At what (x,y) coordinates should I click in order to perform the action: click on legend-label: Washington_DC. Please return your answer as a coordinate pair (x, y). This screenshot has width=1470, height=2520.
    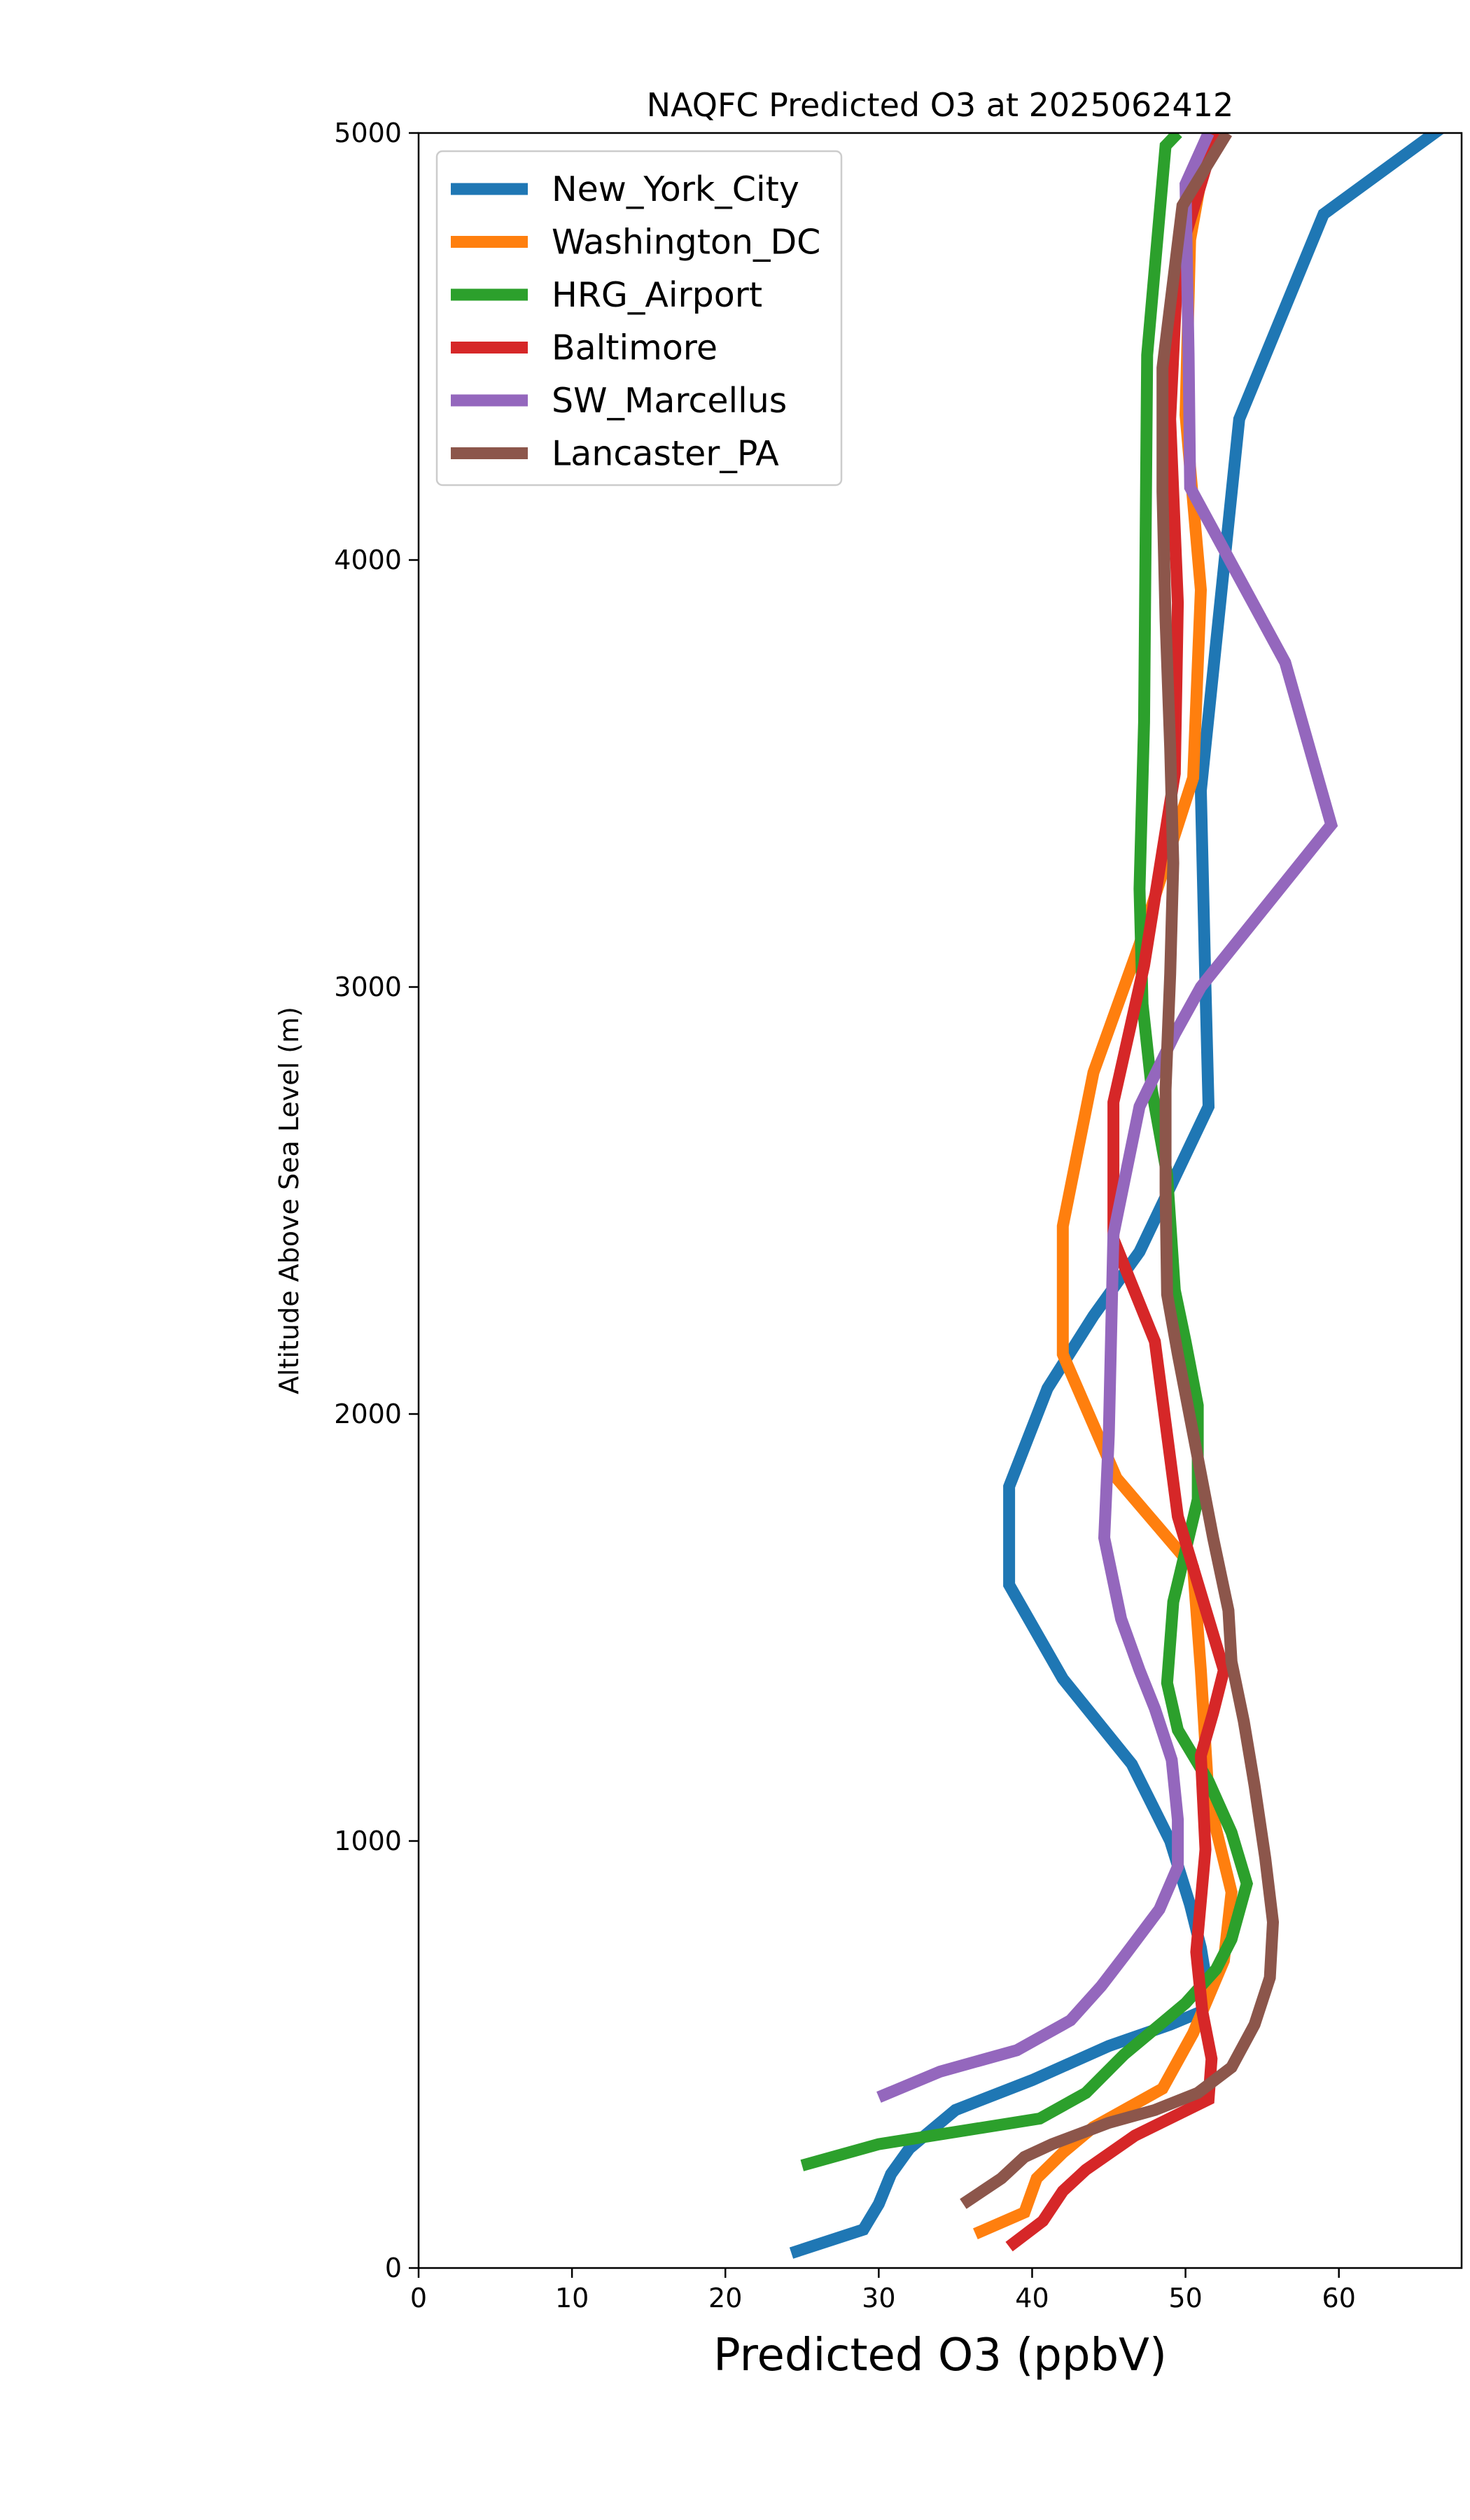
    Looking at the image, I should click on (686, 242).